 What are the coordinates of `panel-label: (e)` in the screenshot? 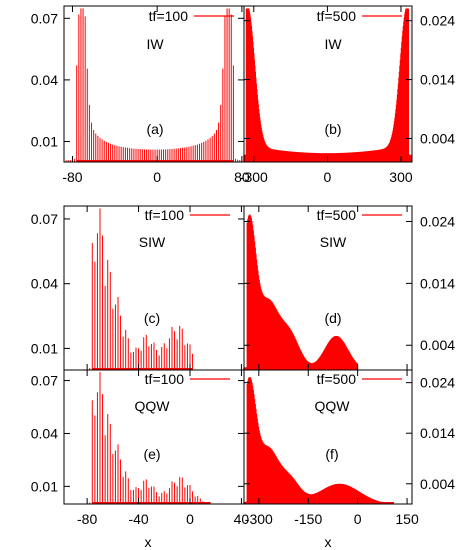 It's located at (151, 454).